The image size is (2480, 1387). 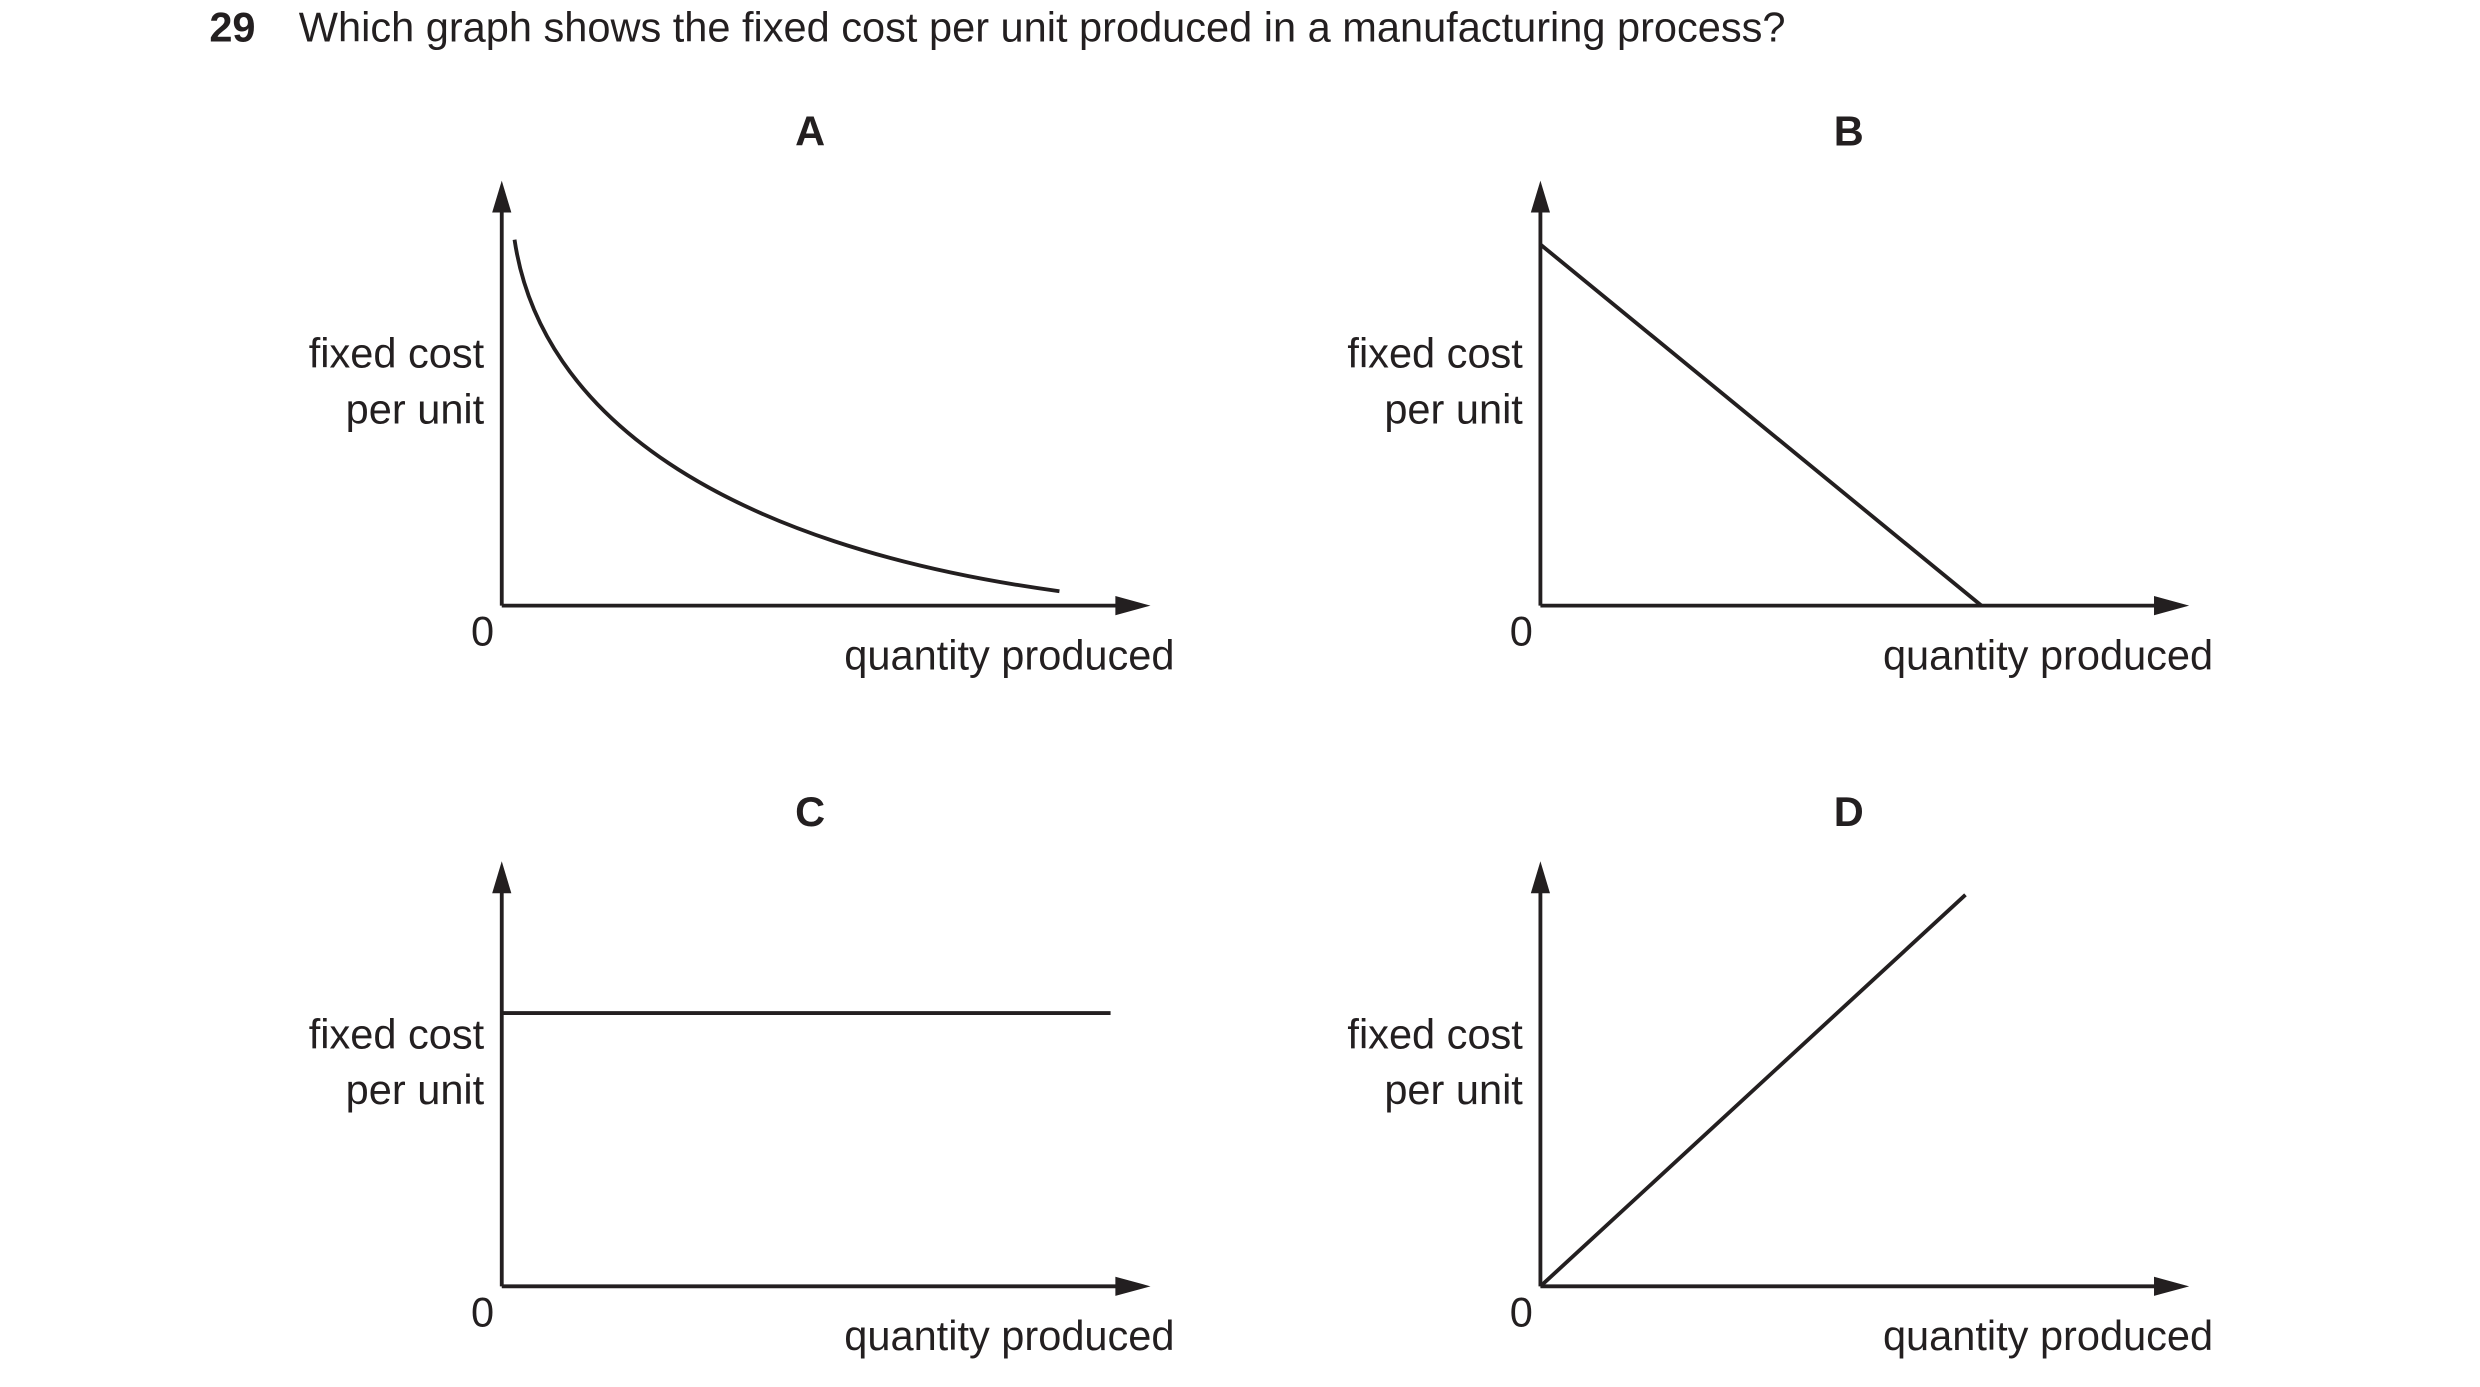 I want to click on graph-label: B, so click(x=1849, y=130).